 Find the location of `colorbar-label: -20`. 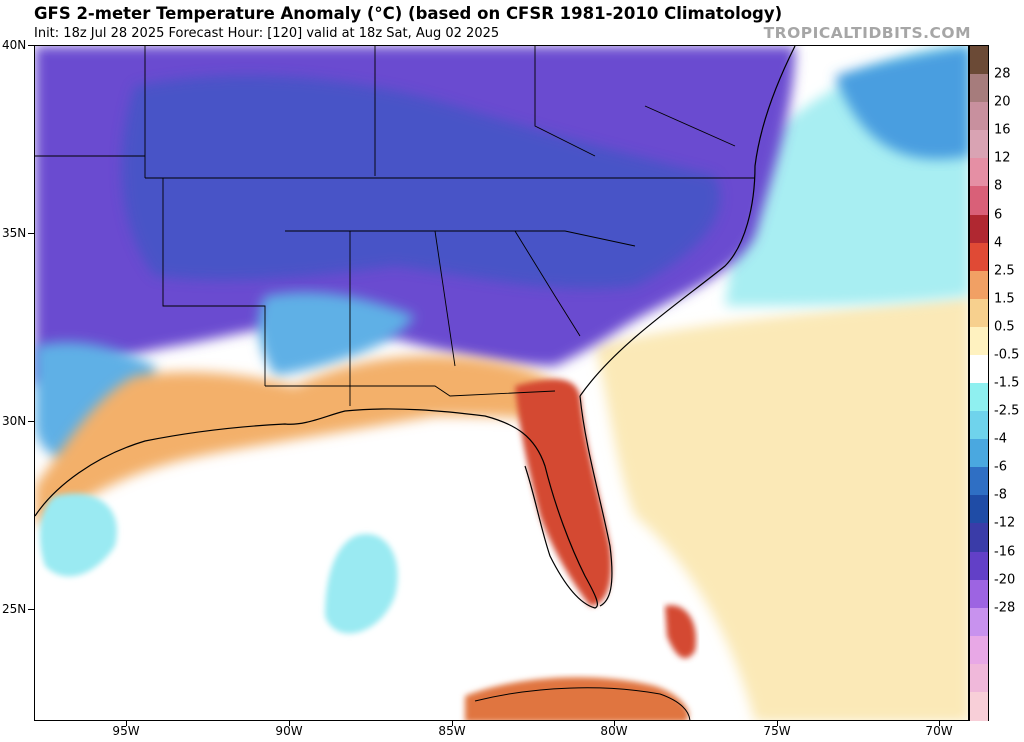

colorbar-label: -20 is located at coordinates (1005, 580).